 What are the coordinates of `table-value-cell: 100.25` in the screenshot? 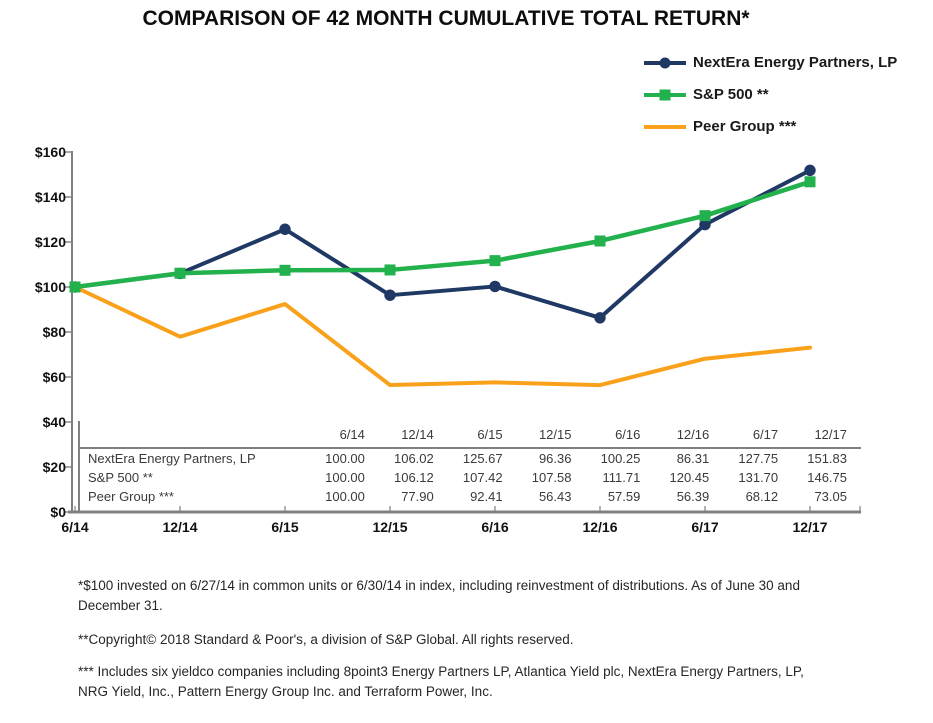 It's located at (620, 458).